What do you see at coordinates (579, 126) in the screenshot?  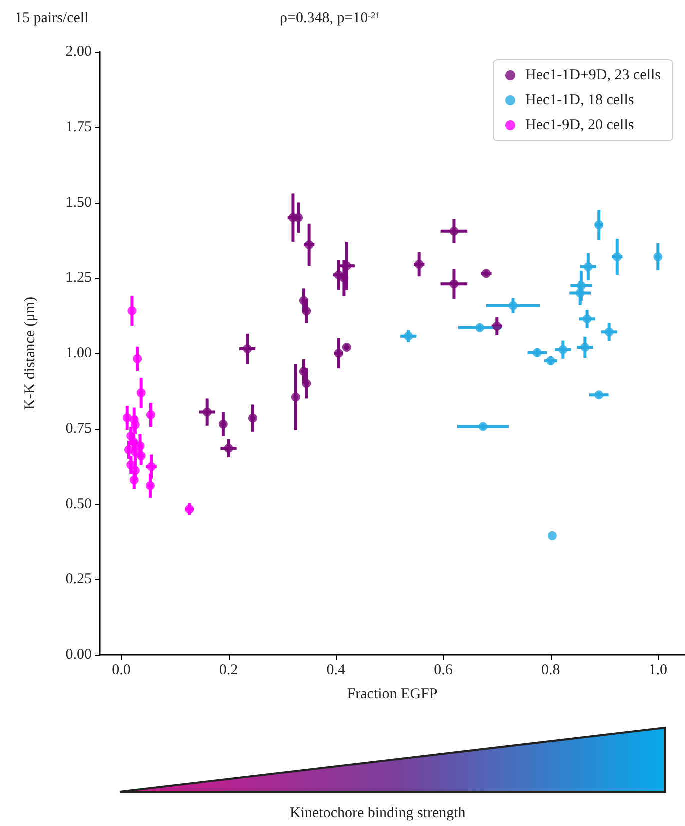 I see `legend-label: Hec1-9D, 20 cells` at bounding box center [579, 126].